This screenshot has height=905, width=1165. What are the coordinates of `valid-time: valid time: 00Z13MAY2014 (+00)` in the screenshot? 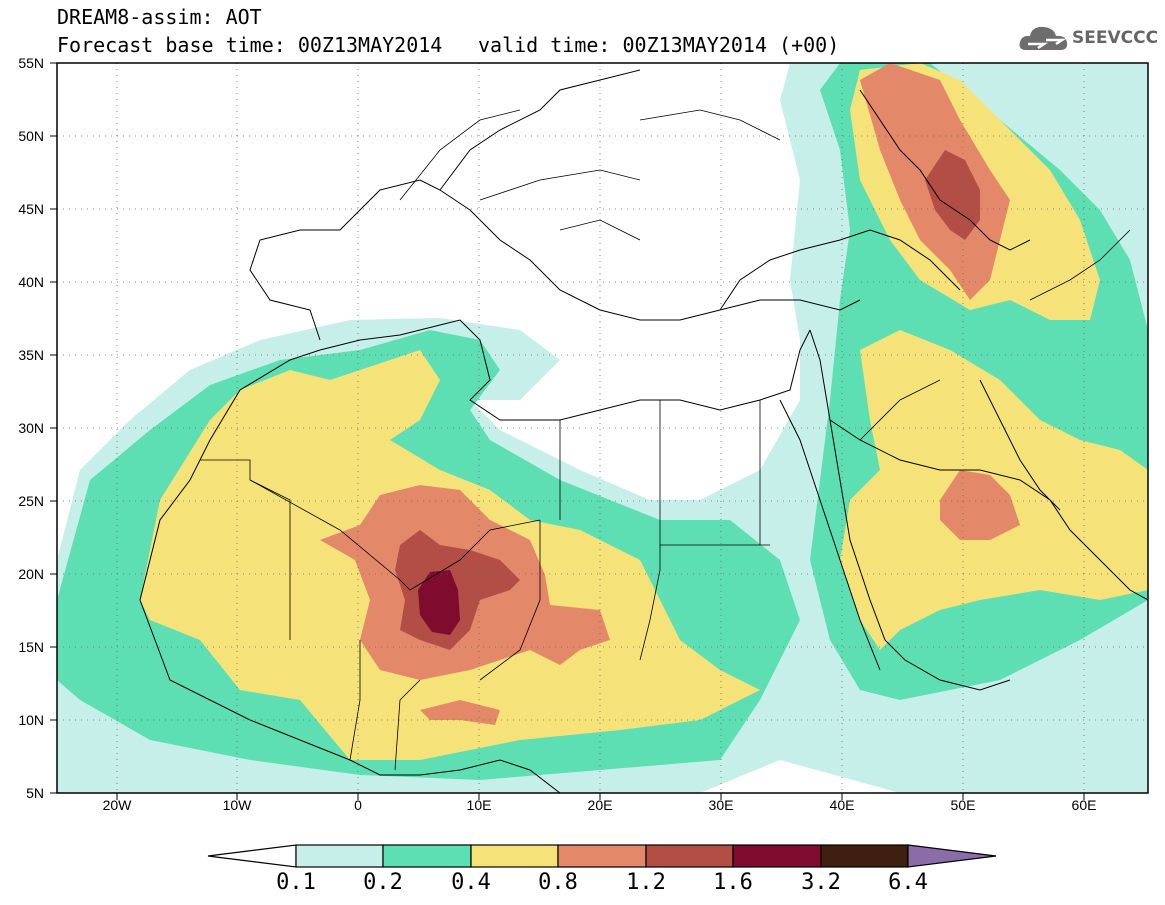 It's located at (659, 45).